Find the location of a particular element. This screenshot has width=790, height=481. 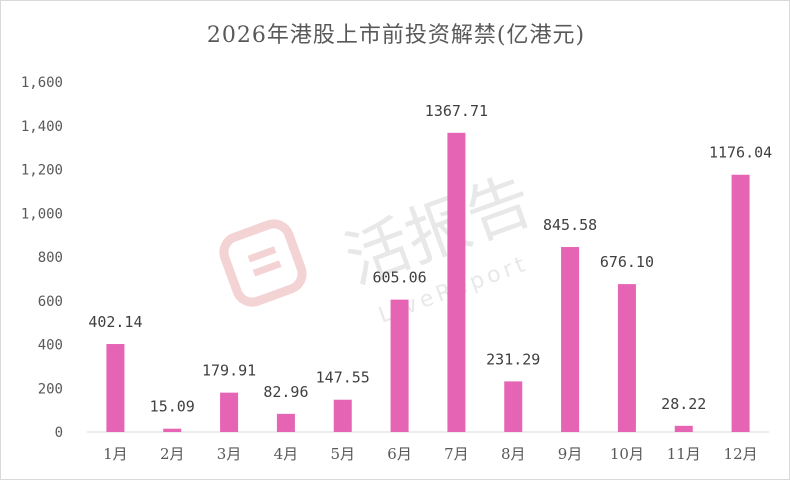

x-tick-label: 11月 is located at coordinates (684, 454).